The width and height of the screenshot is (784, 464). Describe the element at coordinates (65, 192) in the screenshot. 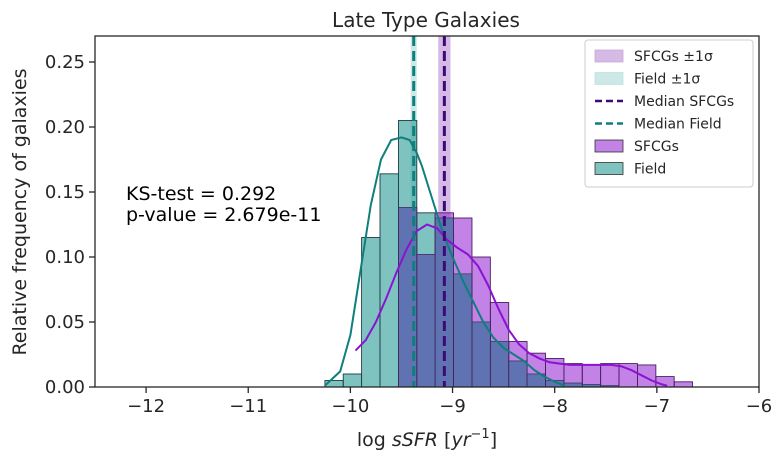

I see `y-tick-label: 0.15` at that location.